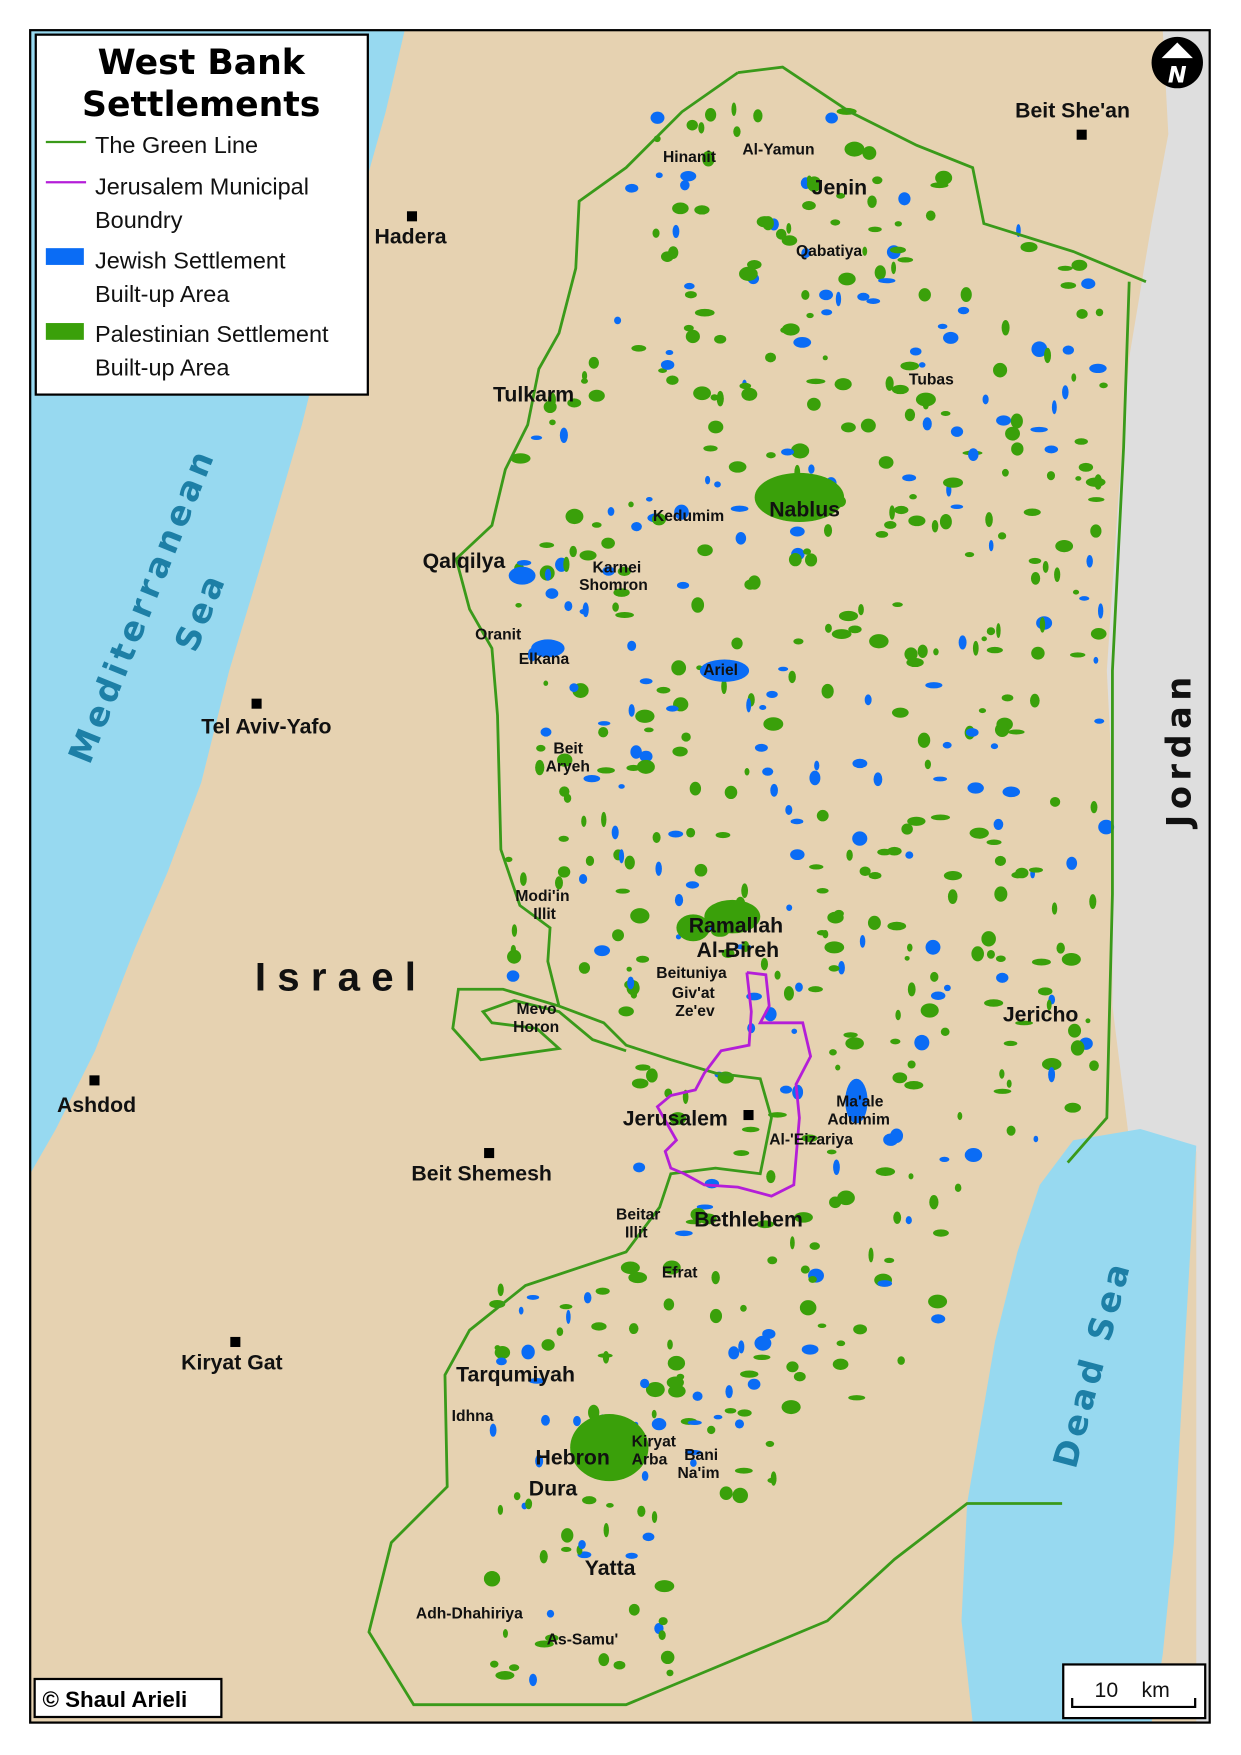  I want to click on legend-label: The Green Line, so click(176, 145).